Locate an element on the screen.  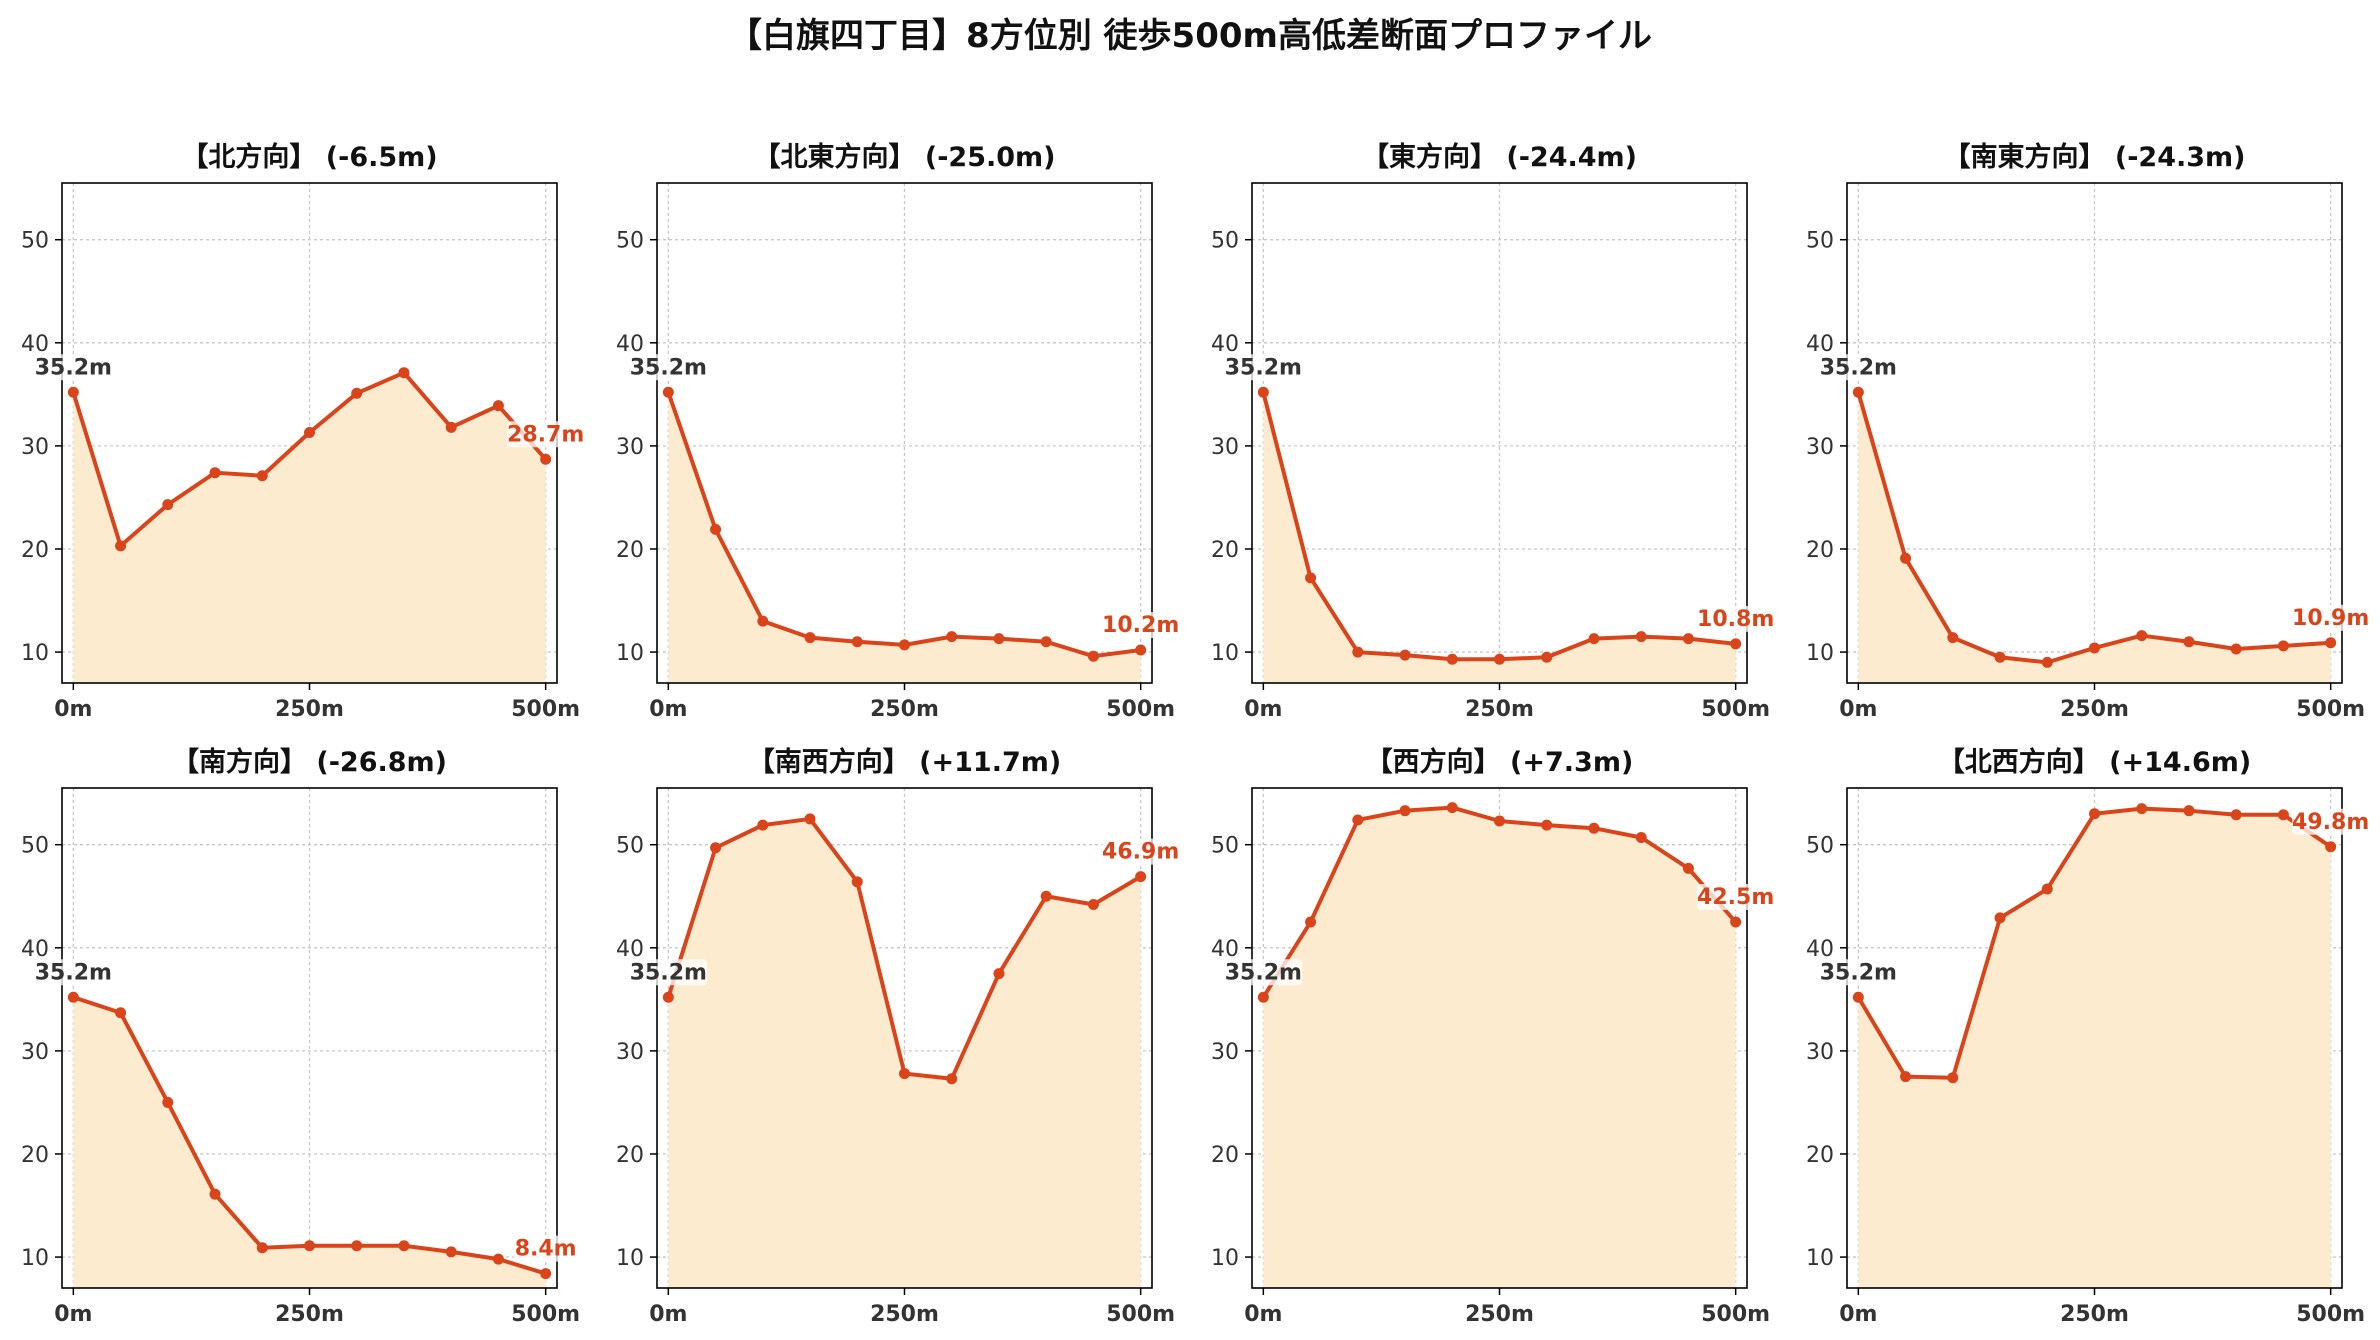
panel-title: 【南方向】 (-26.8m) is located at coordinates (309, 762).